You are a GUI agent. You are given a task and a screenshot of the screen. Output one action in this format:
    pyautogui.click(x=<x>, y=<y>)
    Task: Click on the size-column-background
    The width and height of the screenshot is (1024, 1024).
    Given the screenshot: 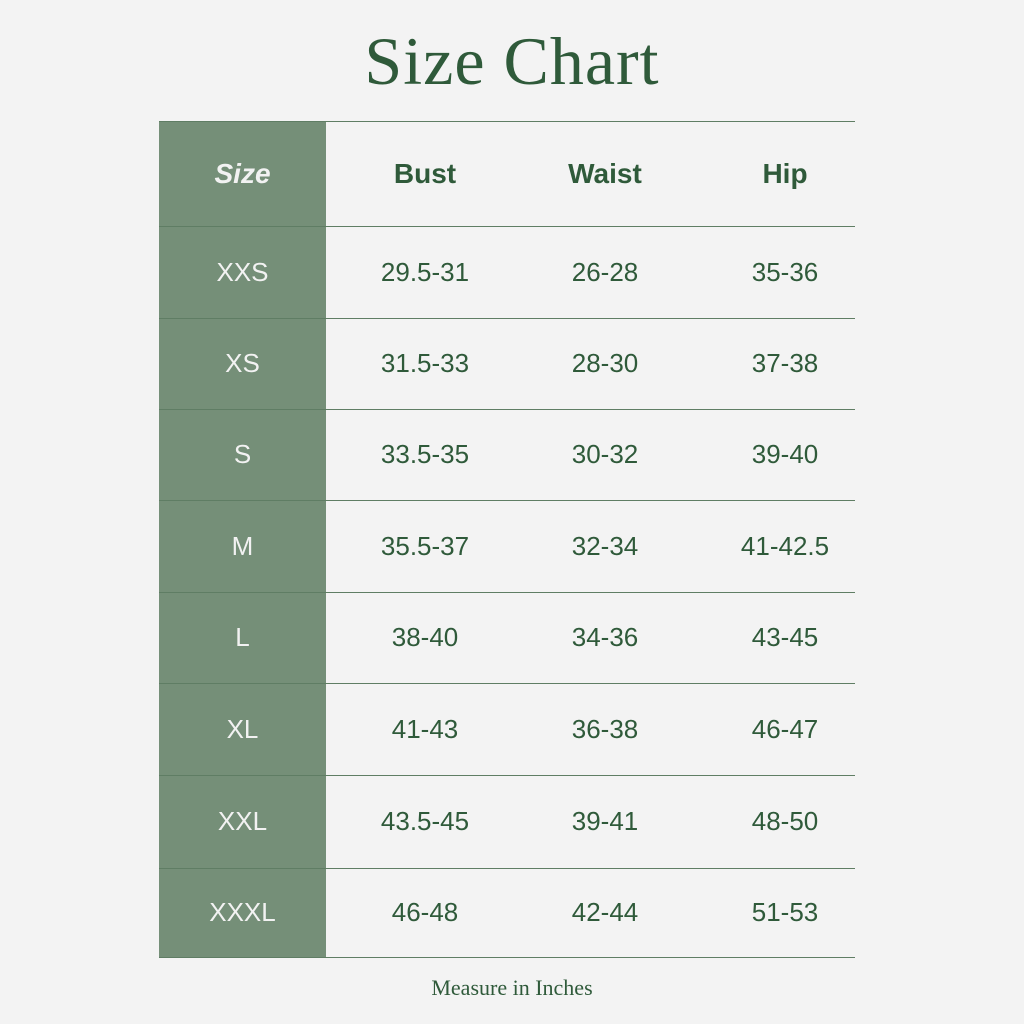 What is the action you would take?
    pyautogui.click(x=242, y=539)
    